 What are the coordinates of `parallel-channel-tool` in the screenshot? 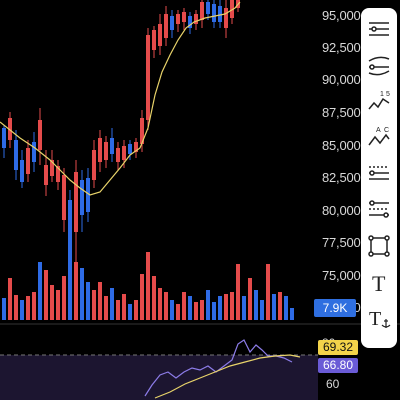 It's located at (379, 174).